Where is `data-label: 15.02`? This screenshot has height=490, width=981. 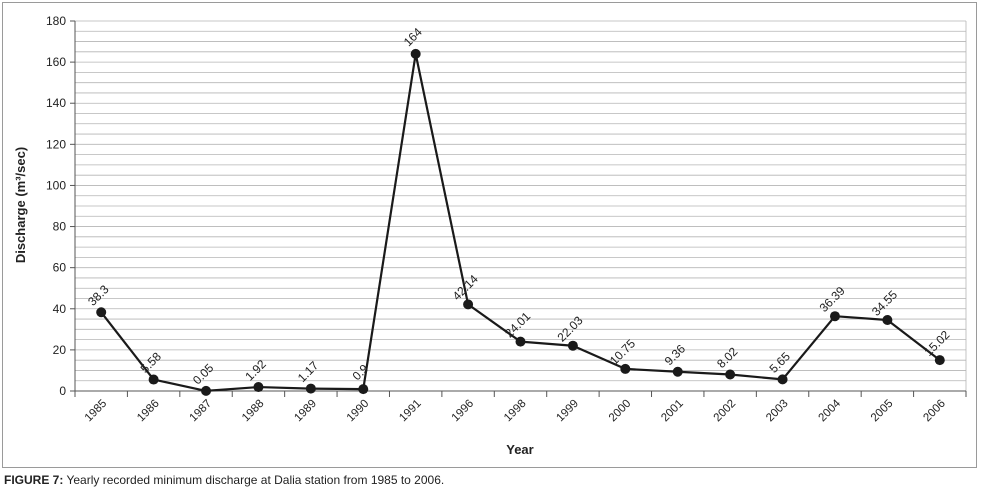 data-label: 15.02 is located at coordinates (936, 343).